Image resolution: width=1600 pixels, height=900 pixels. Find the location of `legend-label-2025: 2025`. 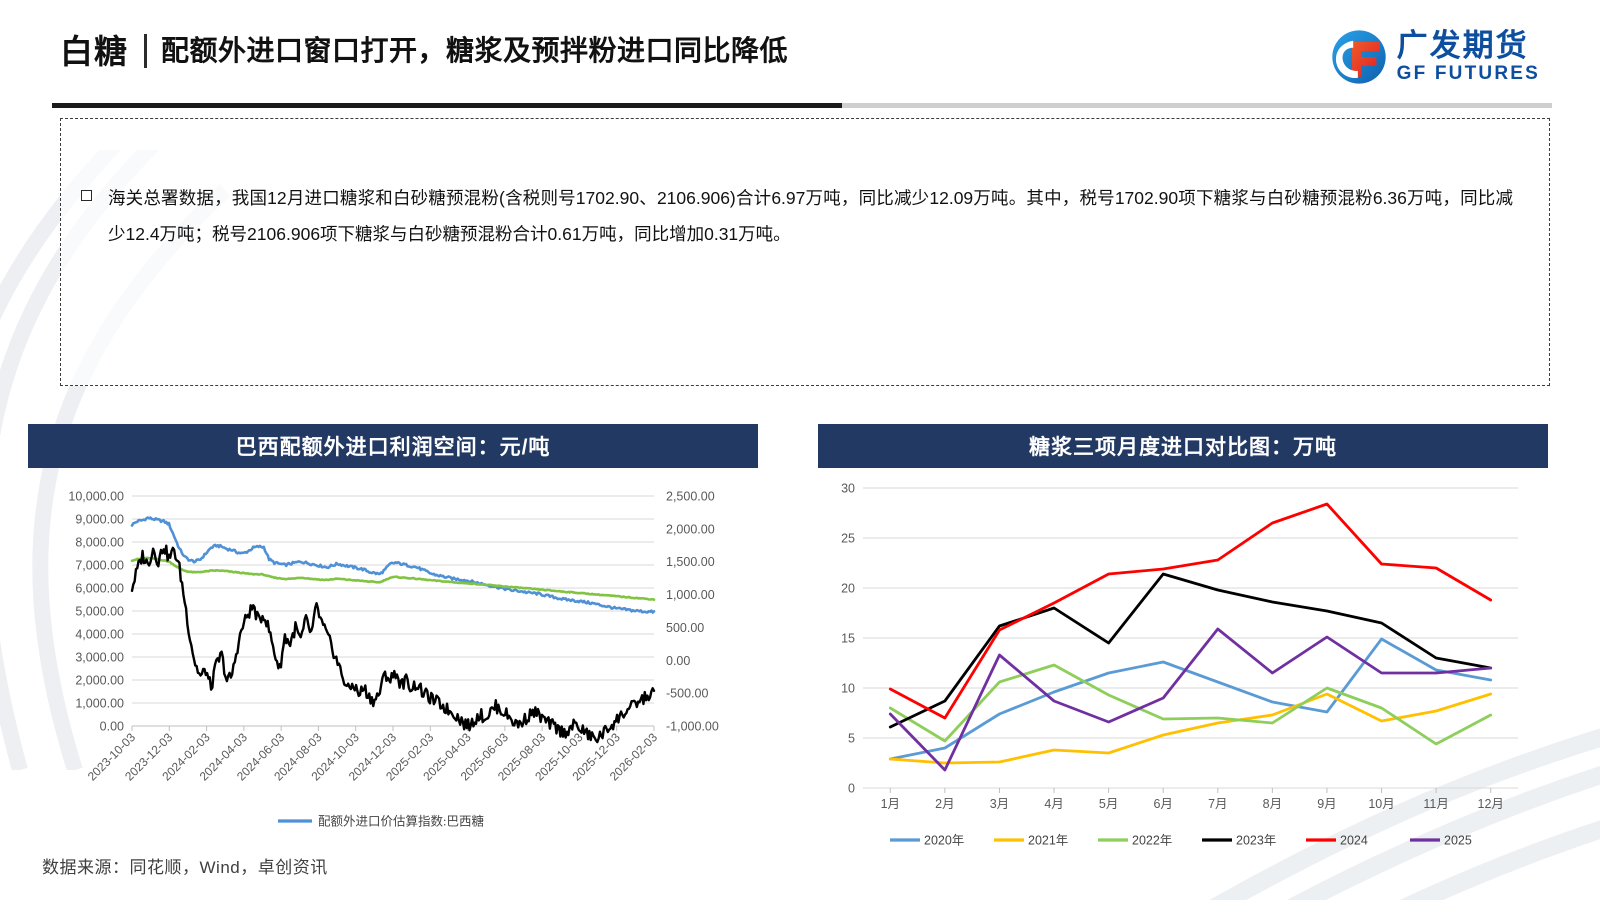

legend-label-2025: 2025 is located at coordinates (1458, 841).